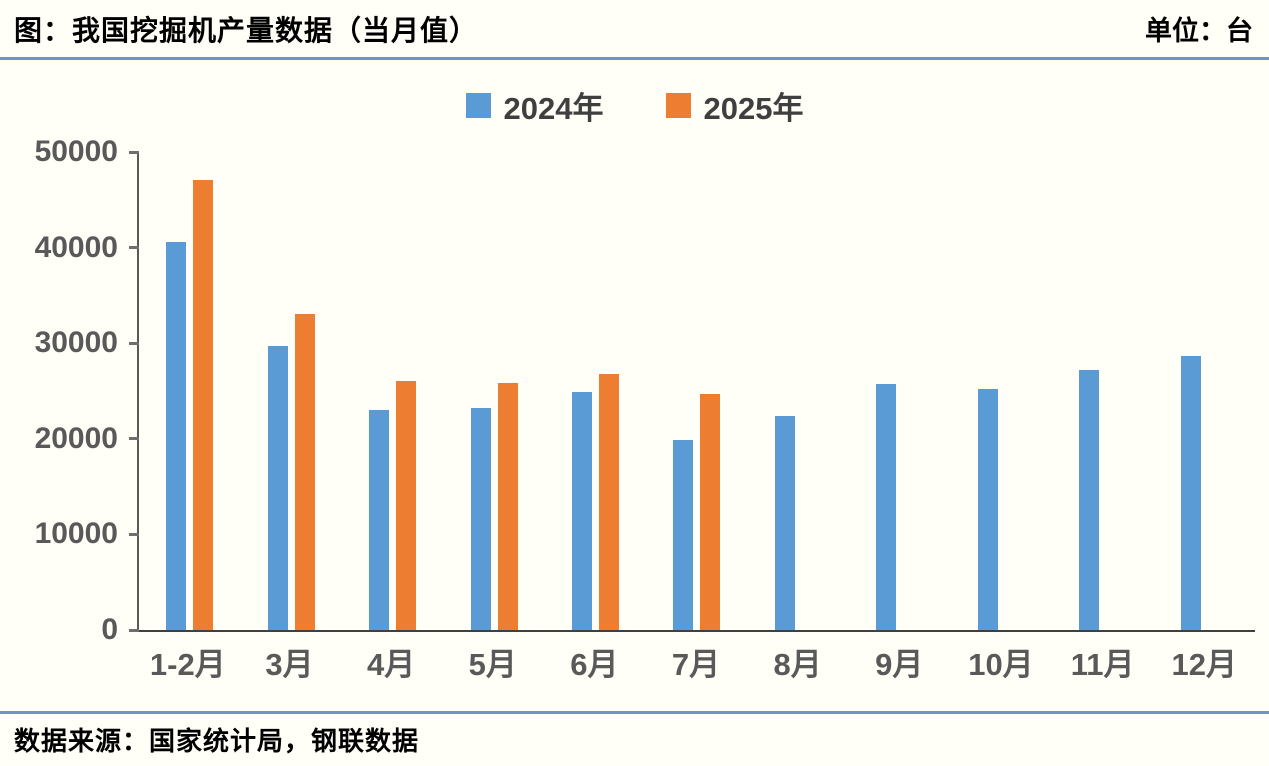 The height and width of the screenshot is (766, 1269). I want to click on y-axis-tick: 30000, so click(70, 343).